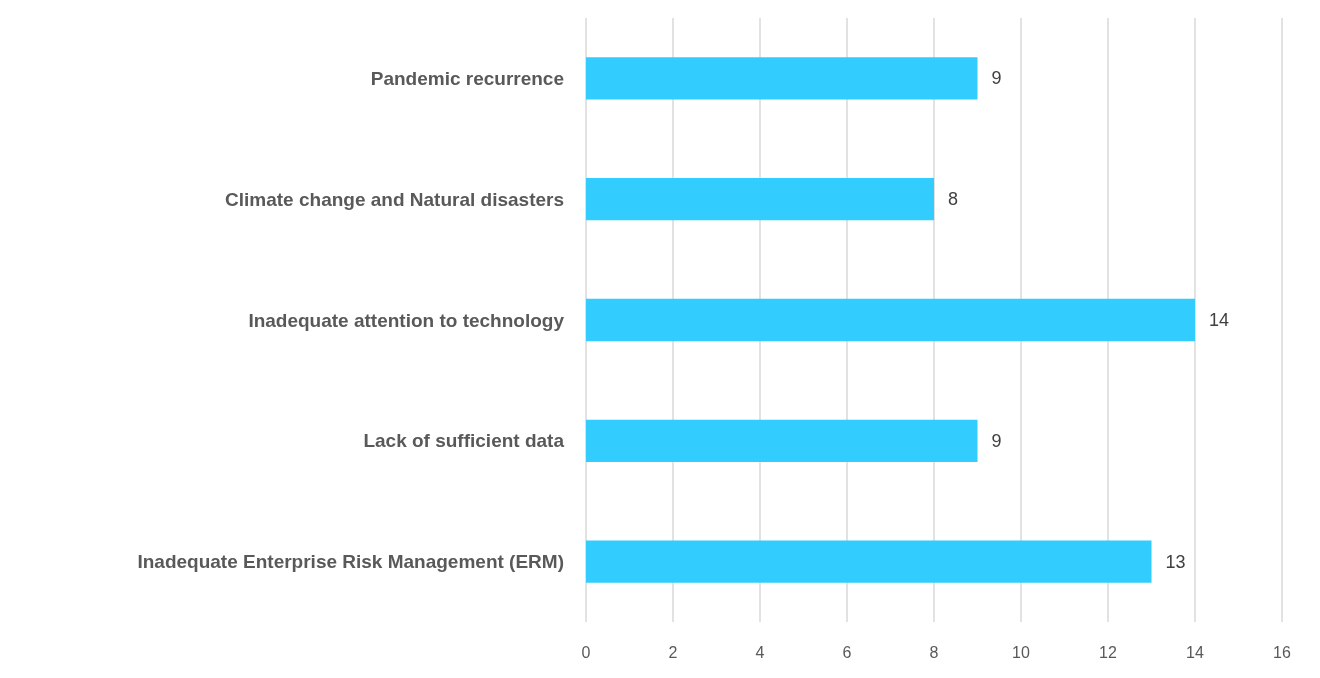 Image resolution: width=1320 pixels, height=678 pixels. I want to click on data-label: 13, so click(1175, 561).